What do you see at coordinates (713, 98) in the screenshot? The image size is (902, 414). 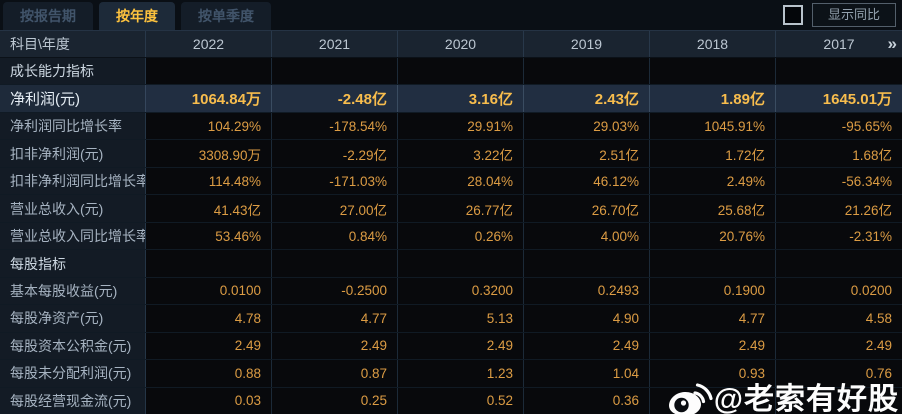 I see `value-cell: 1.89亿` at bounding box center [713, 98].